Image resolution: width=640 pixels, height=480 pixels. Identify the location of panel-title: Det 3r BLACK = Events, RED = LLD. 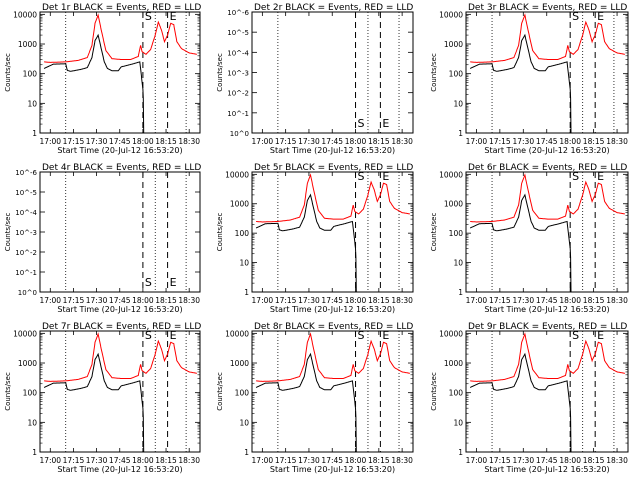
(547, 8).